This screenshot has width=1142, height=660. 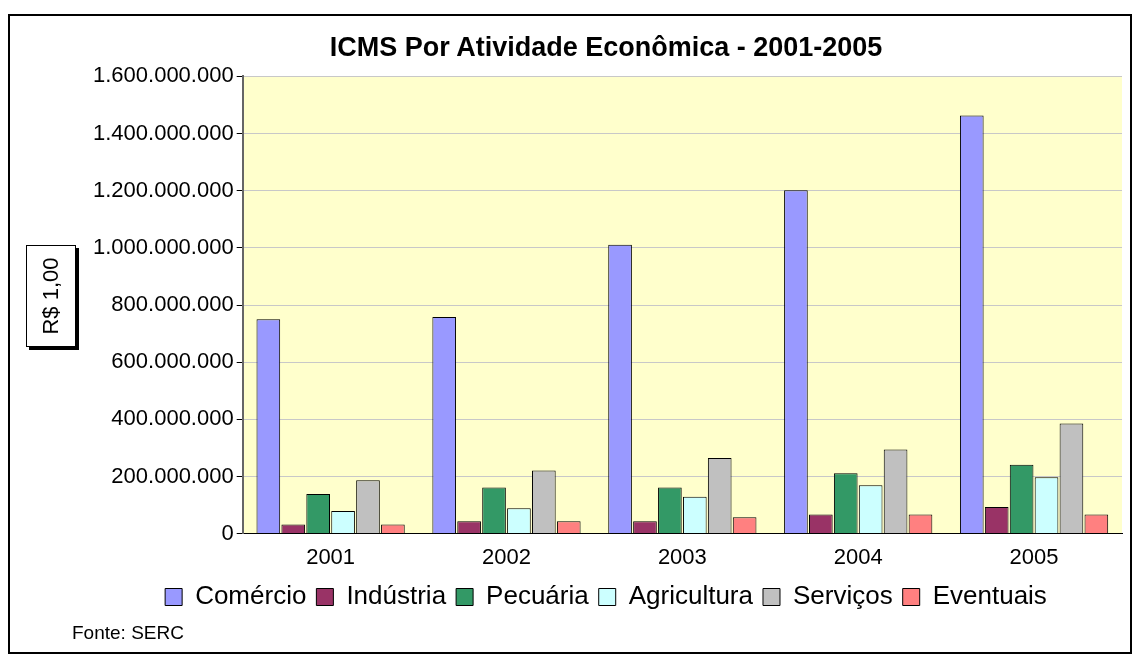 What do you see at coordinates (51, 296) in the screenshot?
I see `y-axis-title: R$ 1,00` at bounding box center [51, 296].